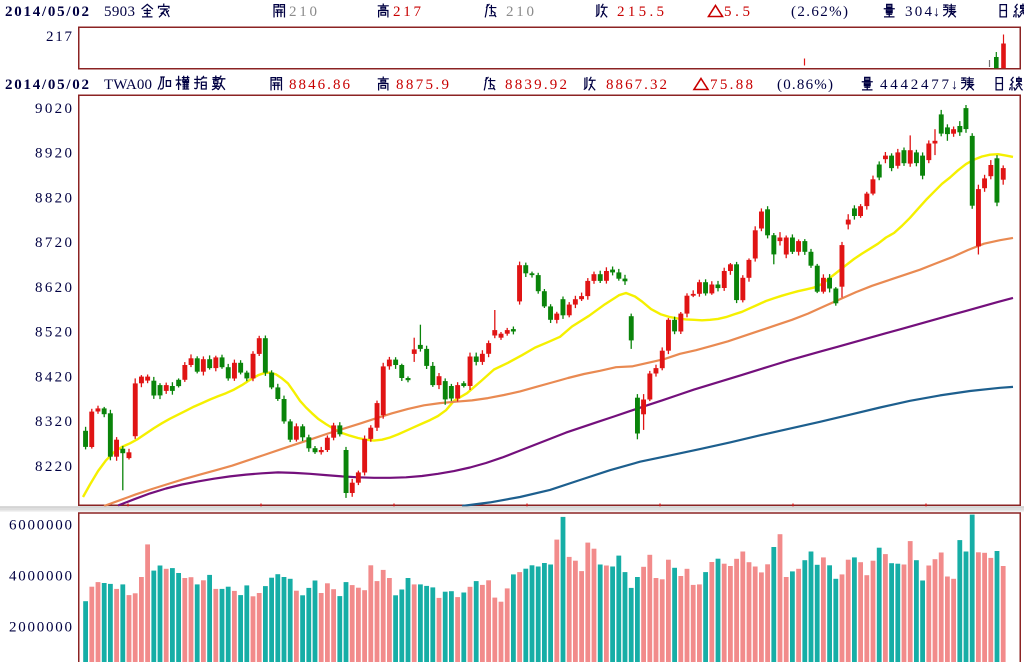  What do you see at coordinates (819, 12) in the screenshot?
I see `svg-text: (2.62%)` at bounding box center [819, 12].